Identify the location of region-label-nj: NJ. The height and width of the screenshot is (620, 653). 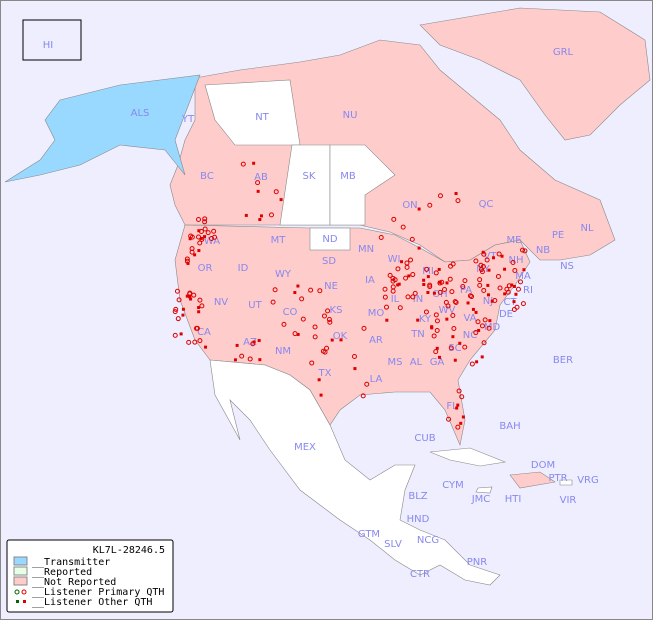
(488, 301).